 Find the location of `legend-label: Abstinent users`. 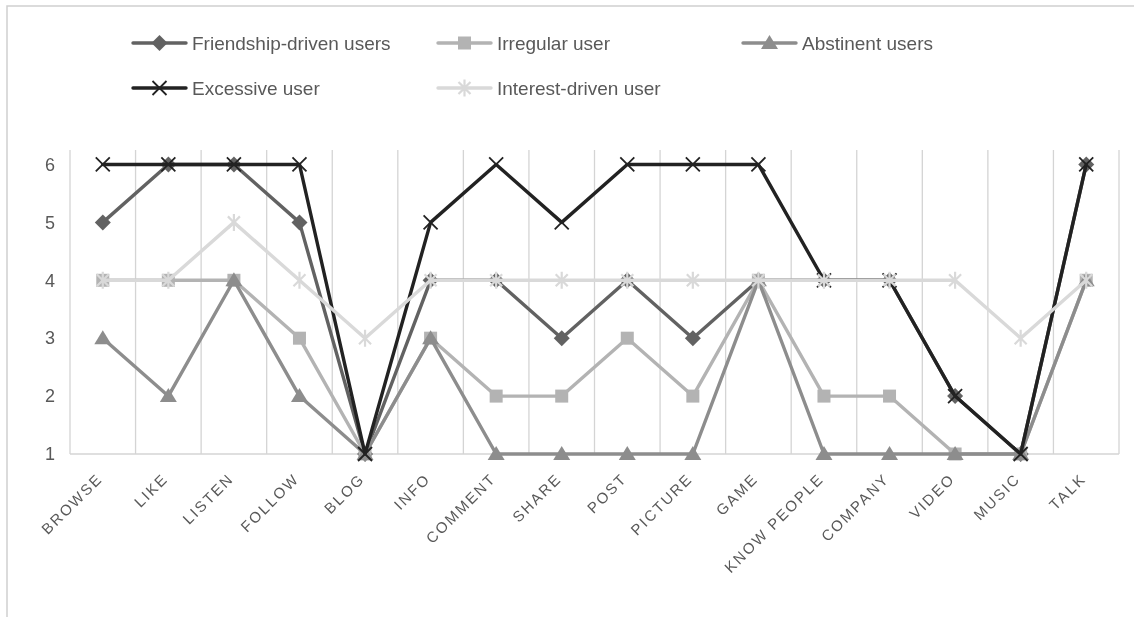

legend-label: Abstinent users is located at coordinates (867, 43).